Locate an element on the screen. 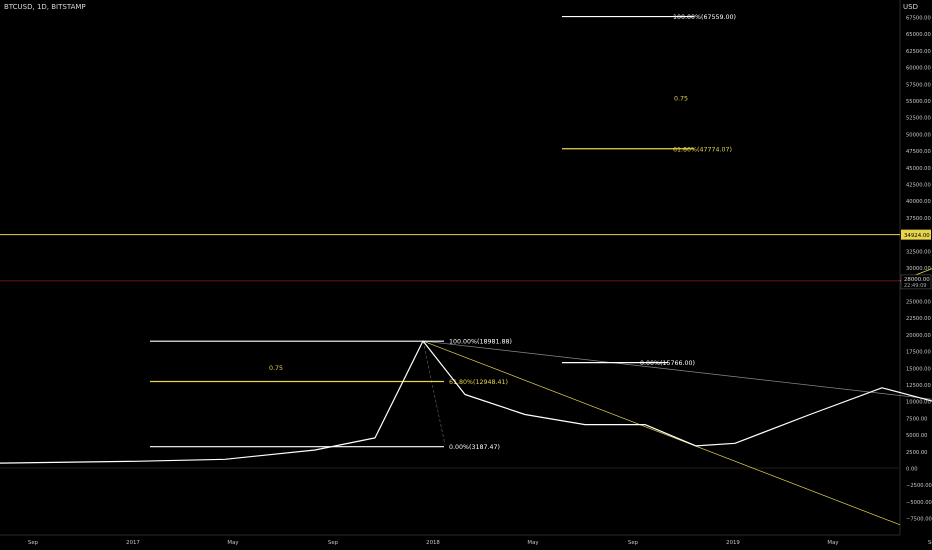  crosshair-tag is located at coordinates (916, 282).